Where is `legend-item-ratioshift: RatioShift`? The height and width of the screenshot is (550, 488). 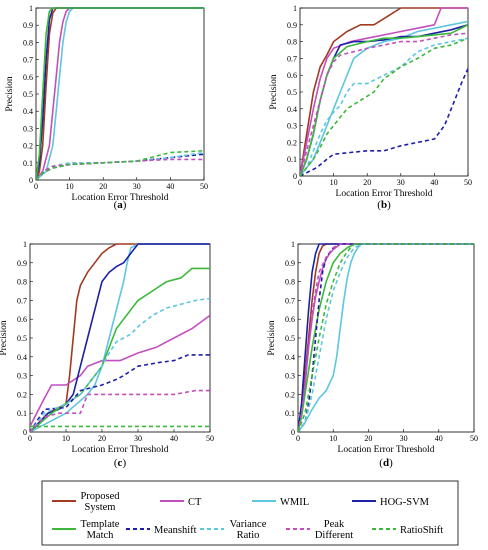 legend-item-ratioshift: RatioShift is located at coordinates (407, 530).